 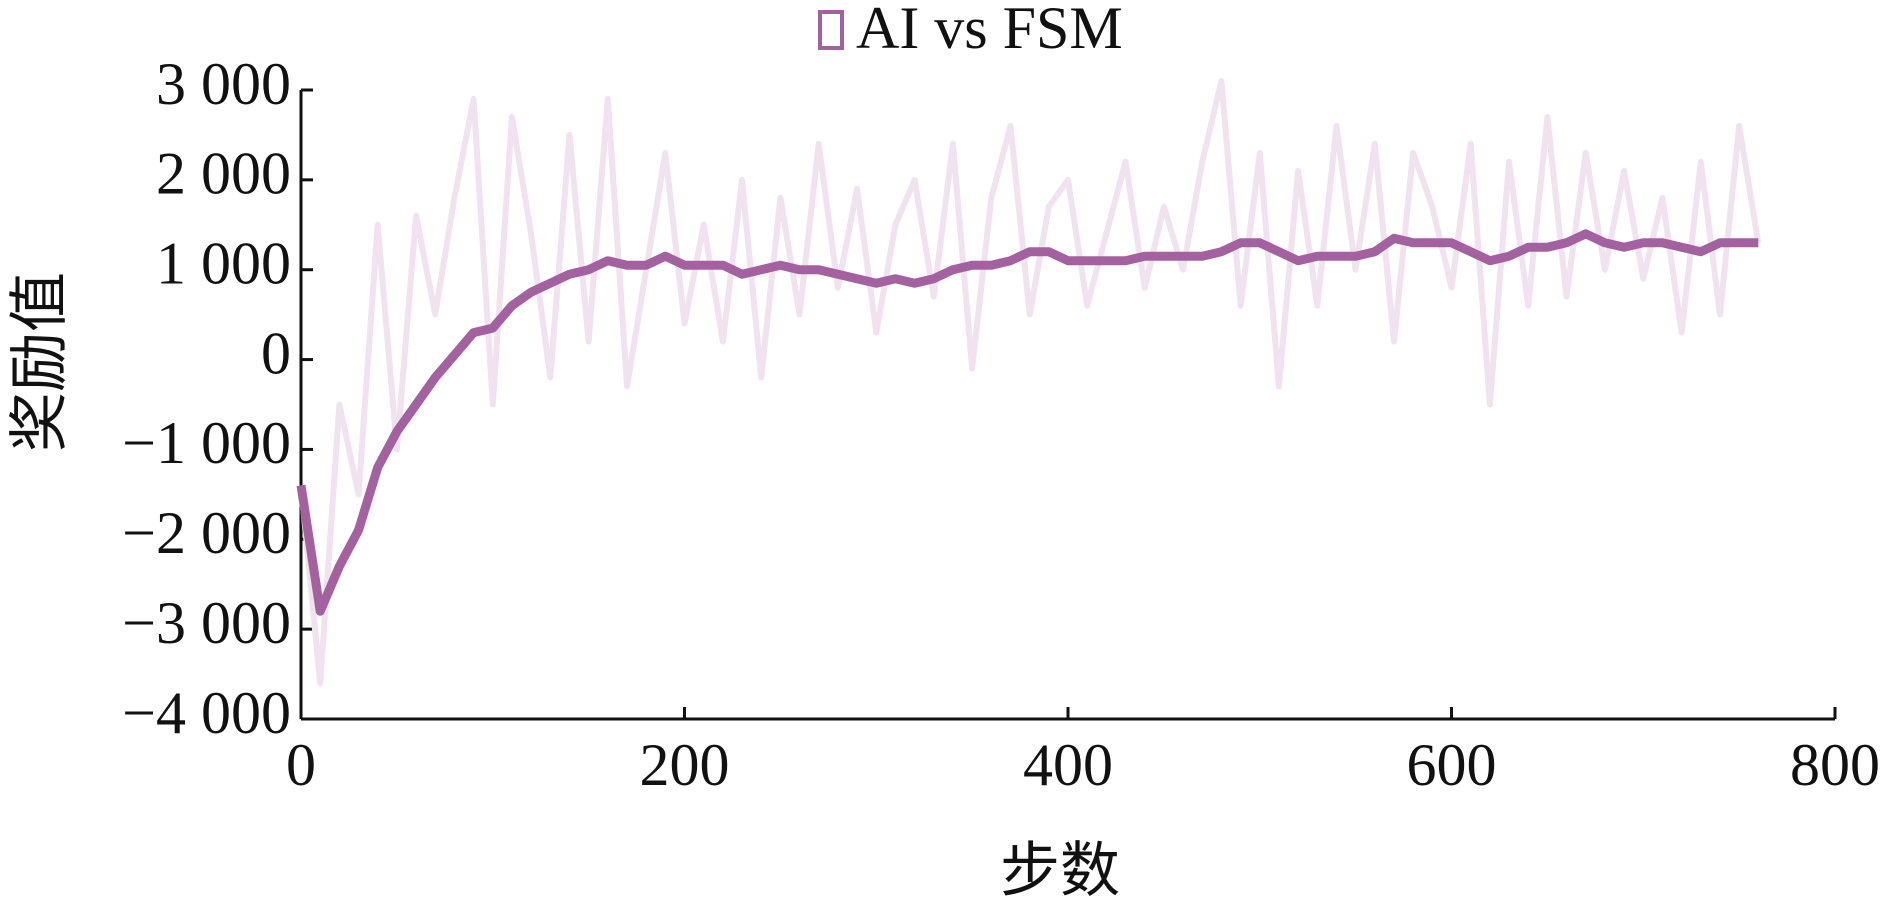 I want to click on x-tick-label: 800, so click(x=1835, y=765).